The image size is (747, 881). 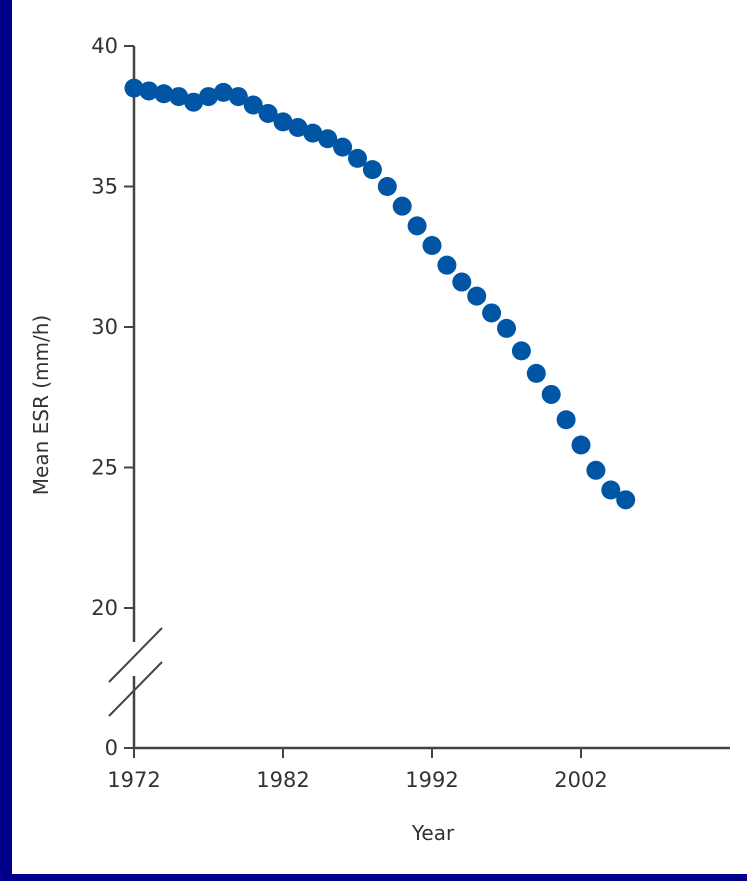 I want to click on axis-break-mark-upper, so click(x=135, y=655).